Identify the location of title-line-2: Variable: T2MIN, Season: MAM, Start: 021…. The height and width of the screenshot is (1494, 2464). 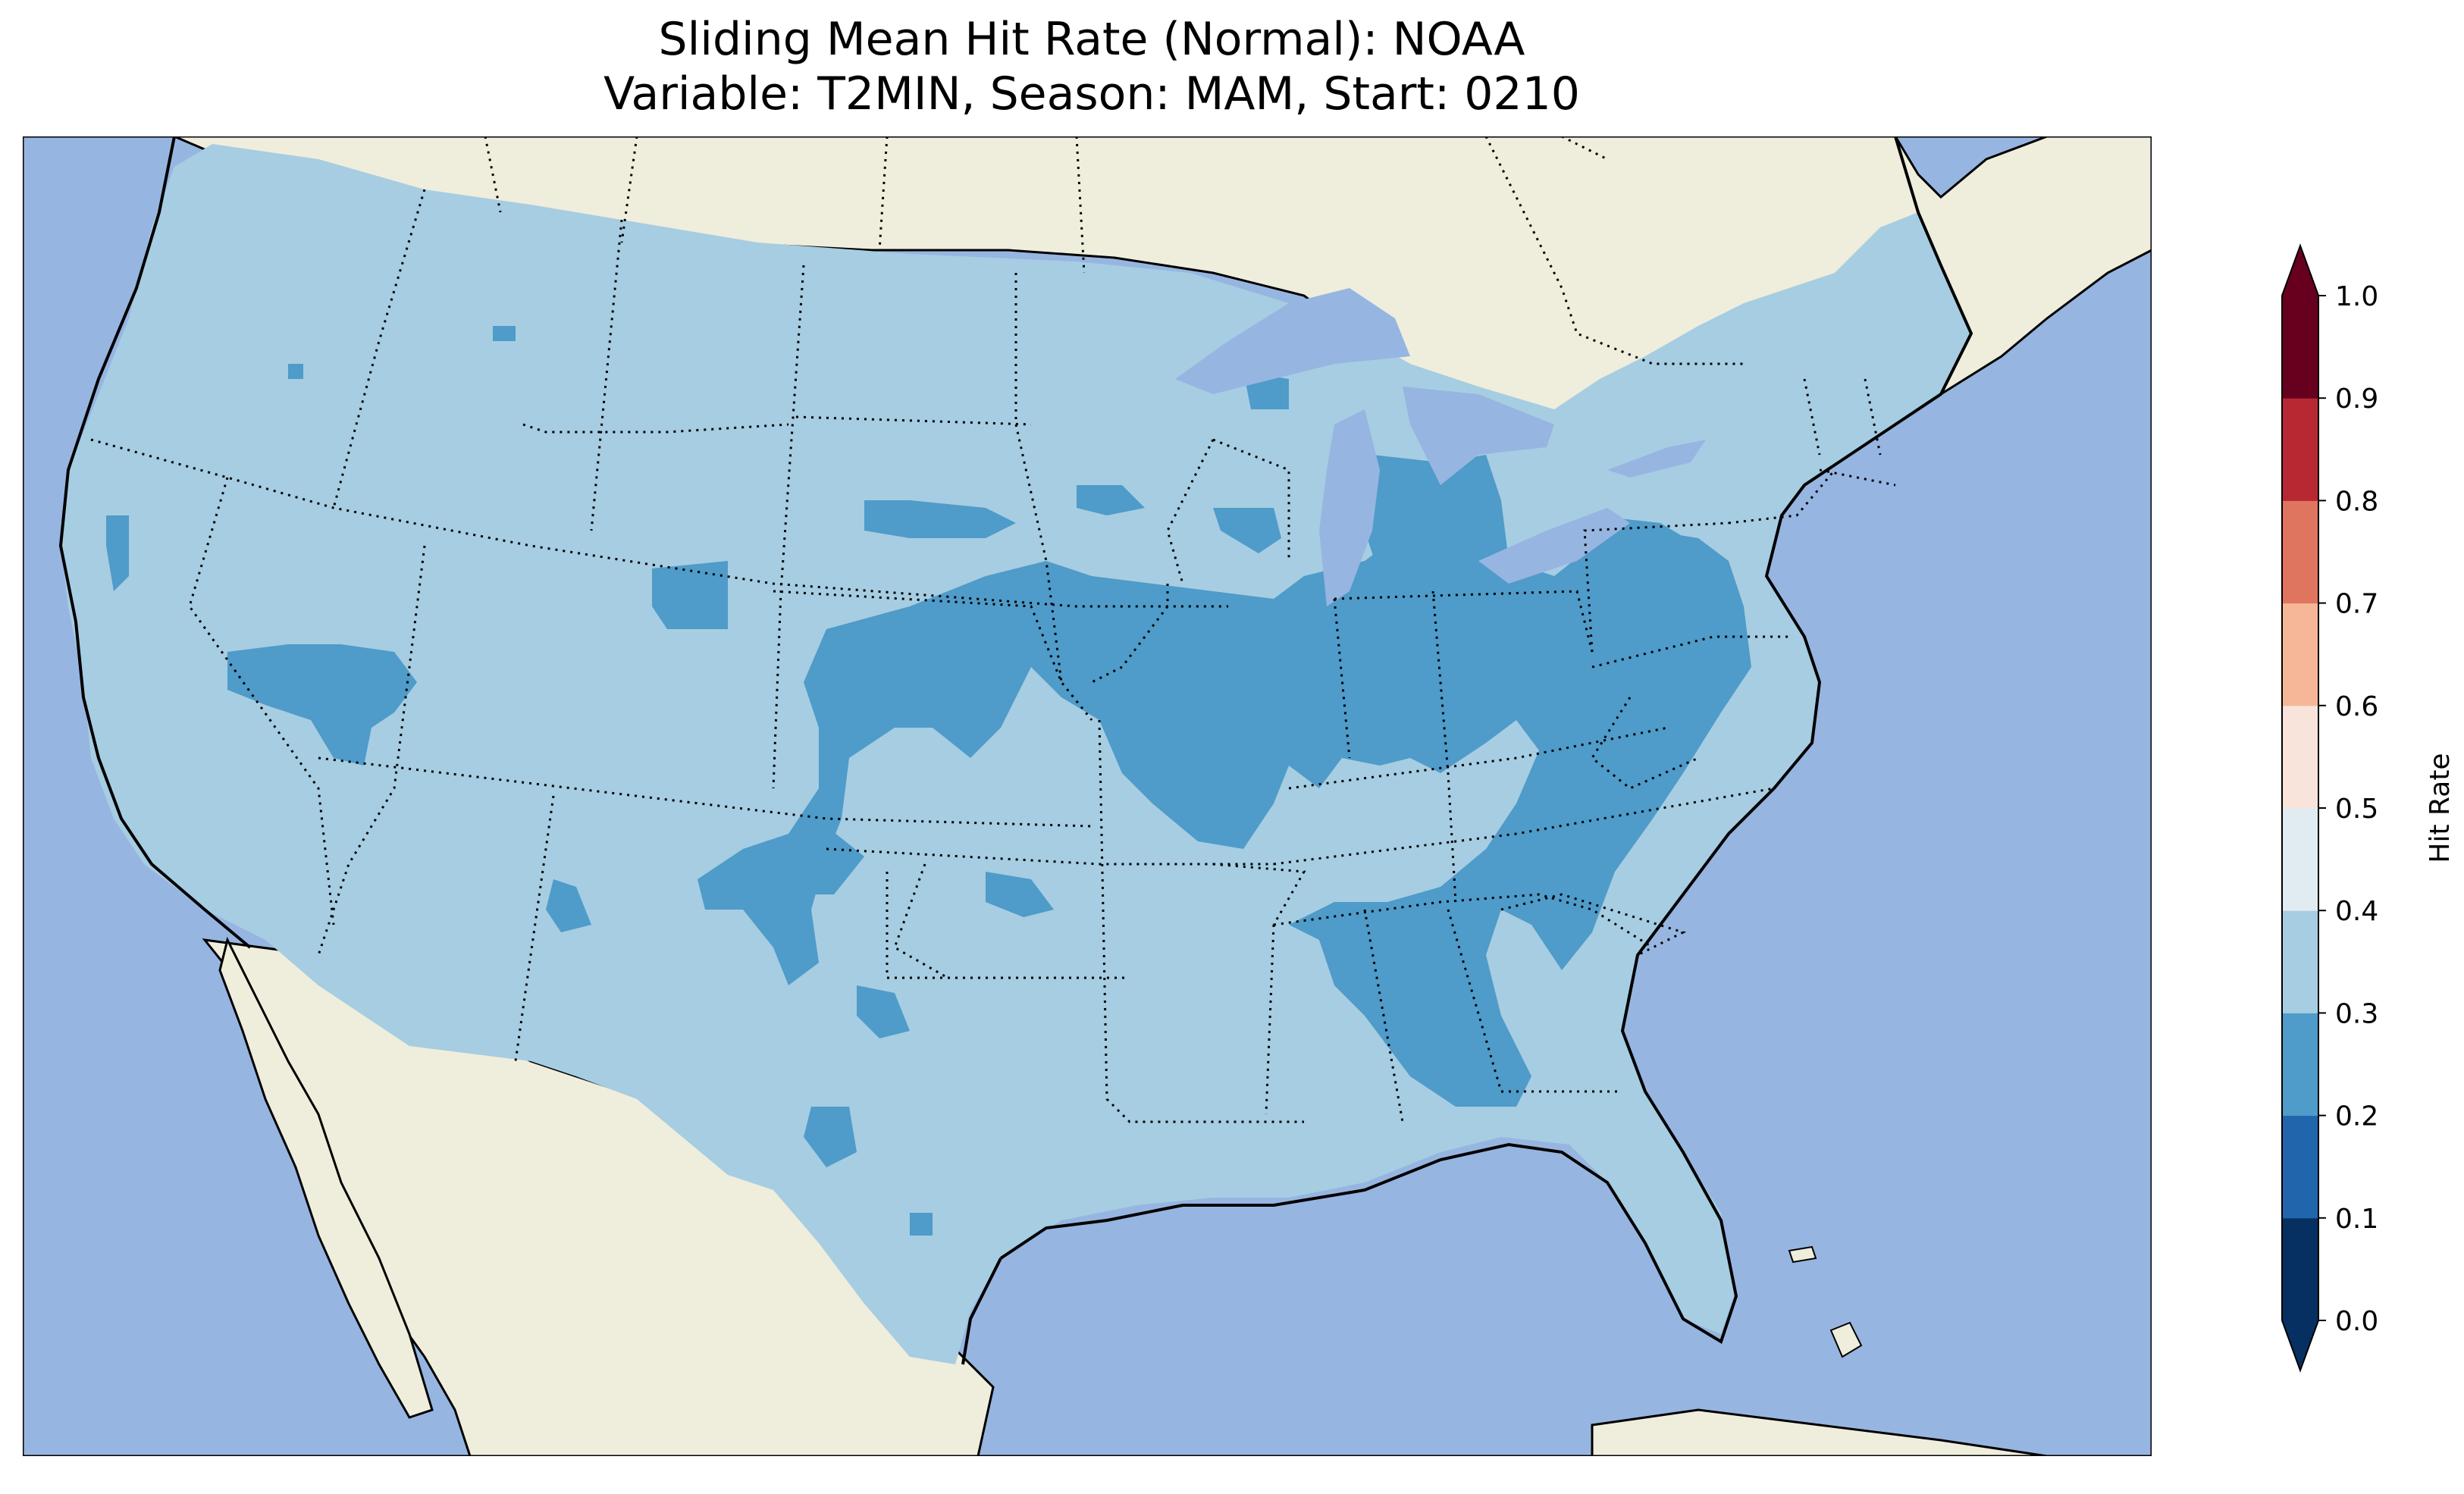
(1091, 94).